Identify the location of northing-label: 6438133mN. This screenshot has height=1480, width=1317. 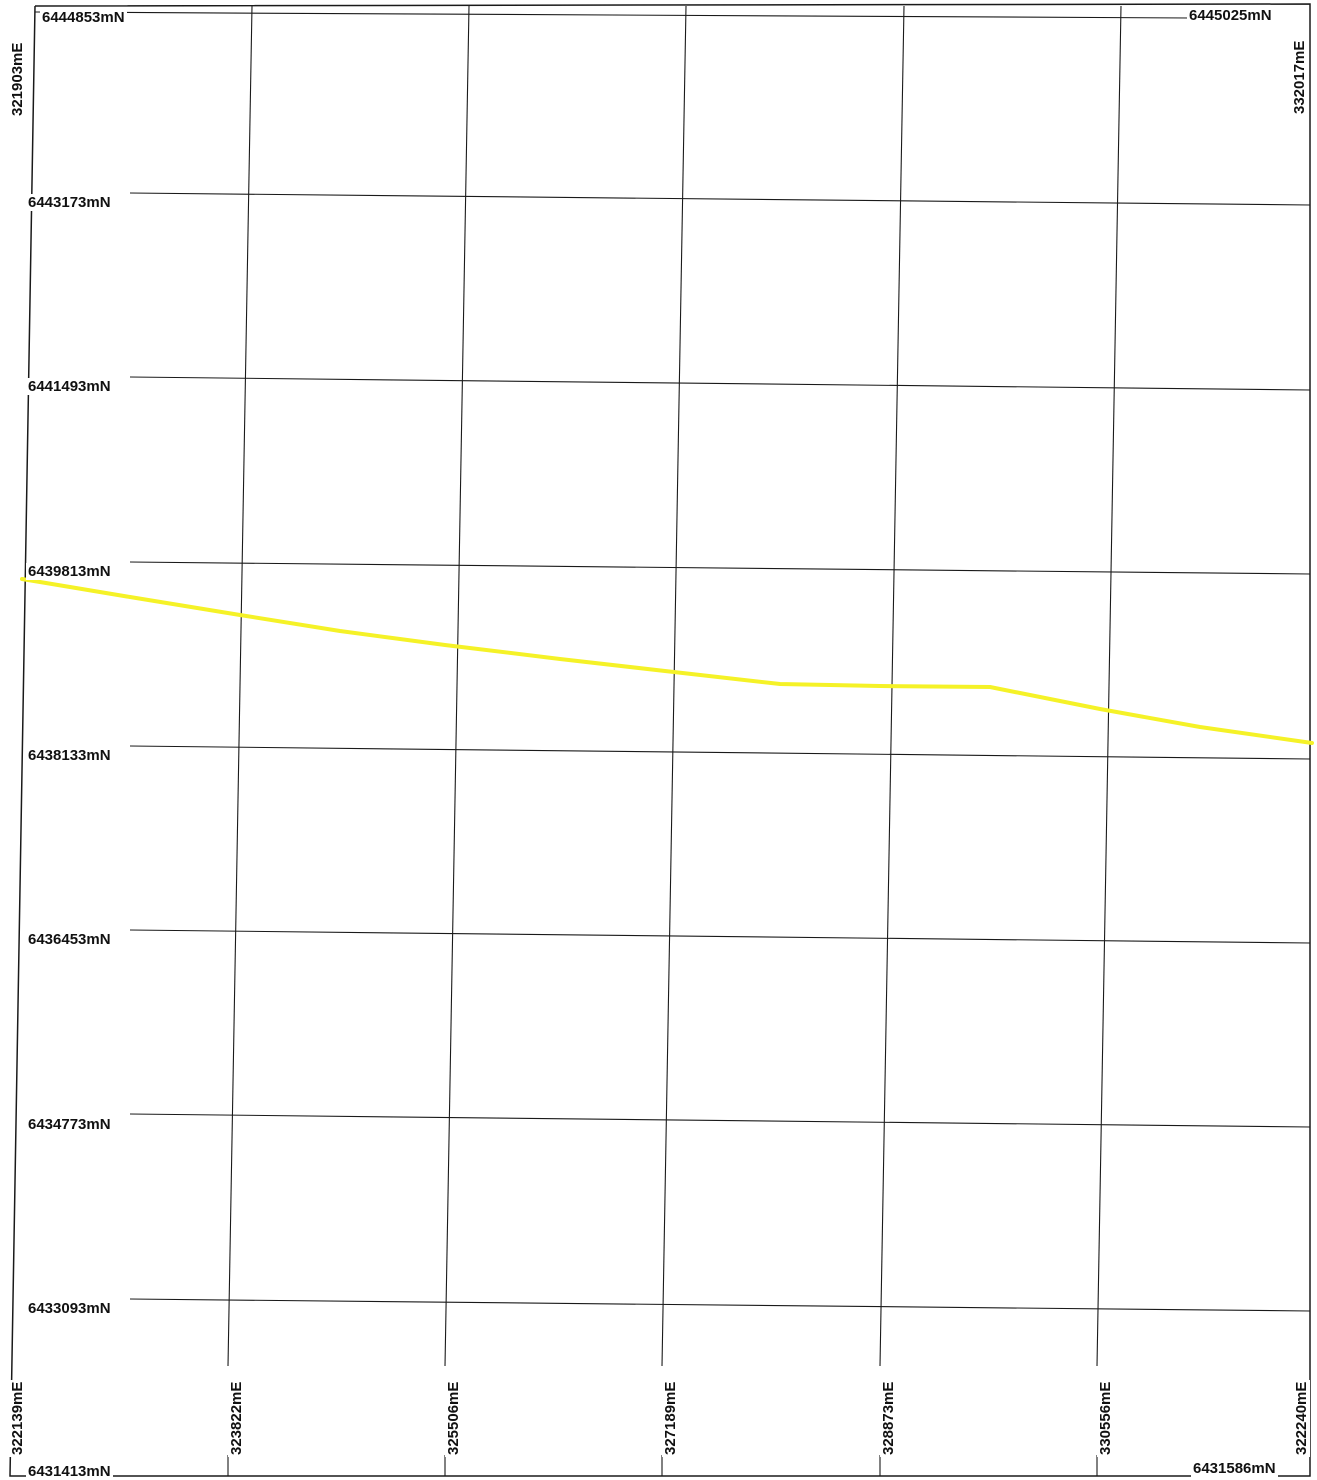
(69, 755).